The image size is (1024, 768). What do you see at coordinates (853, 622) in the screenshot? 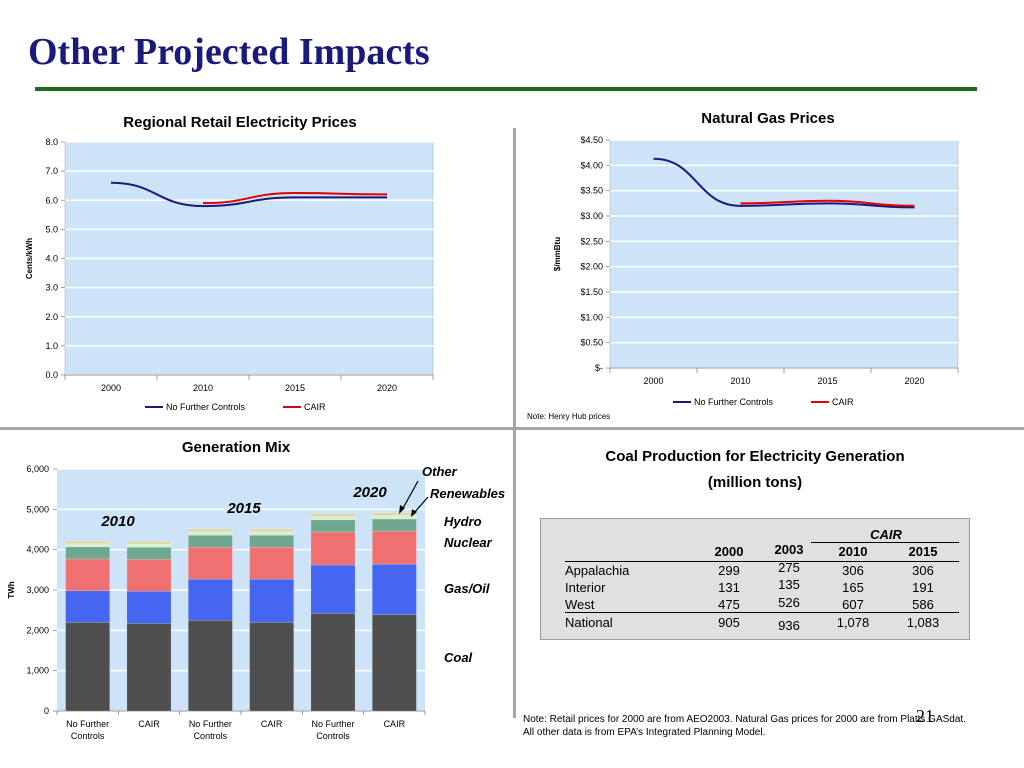
I see `table-cell: 1,078` at bounding box center [853, 622].